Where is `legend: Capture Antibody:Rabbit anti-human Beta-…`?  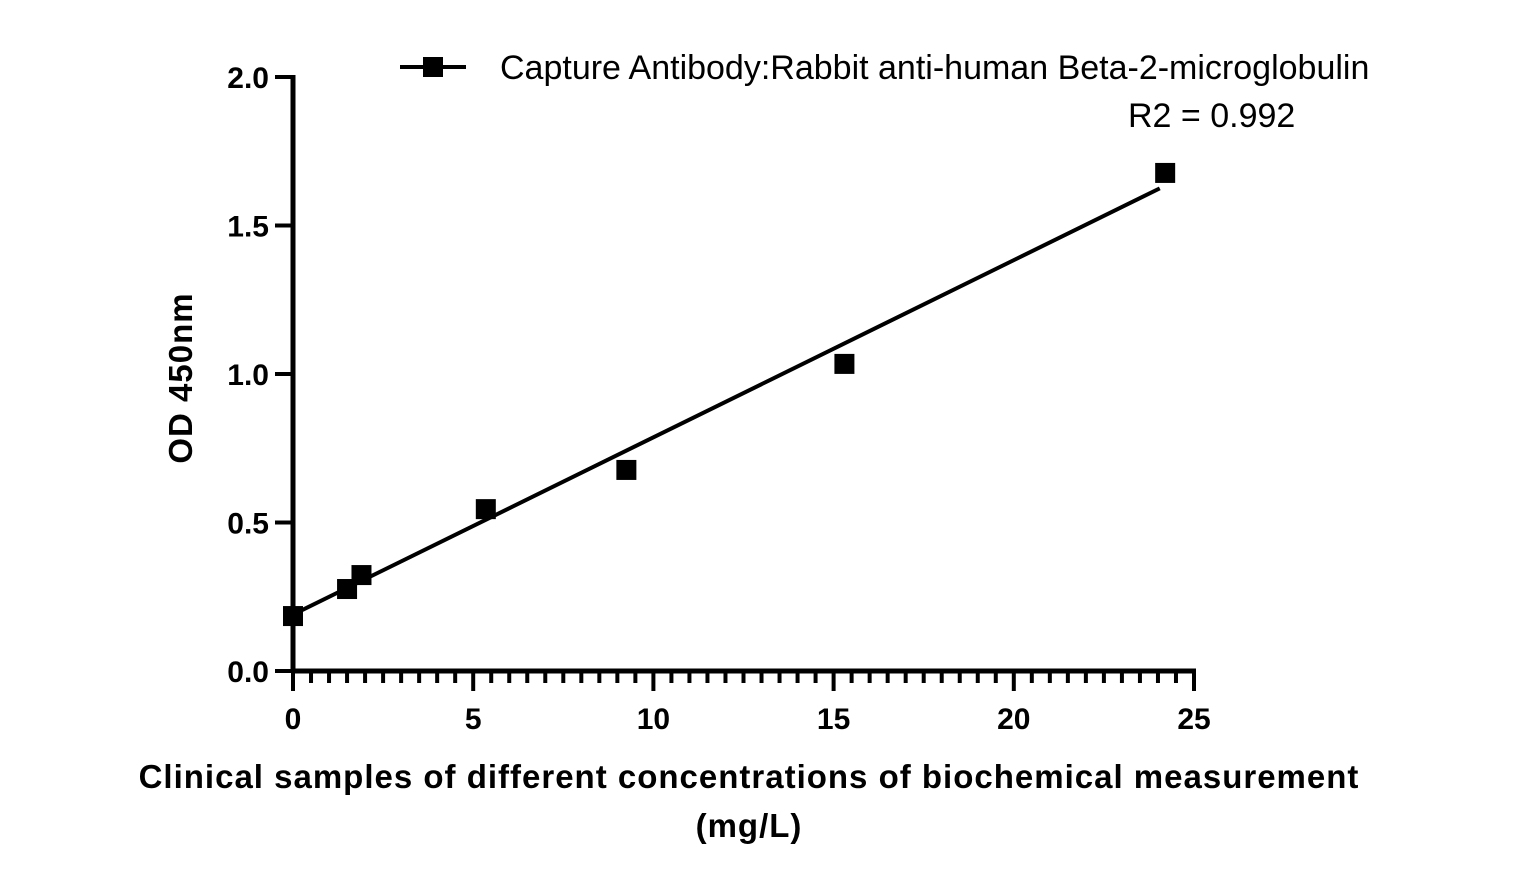
legend: Capture Antibody:Rabbit anti-human Beta-… is located at coordinates (884, 68).